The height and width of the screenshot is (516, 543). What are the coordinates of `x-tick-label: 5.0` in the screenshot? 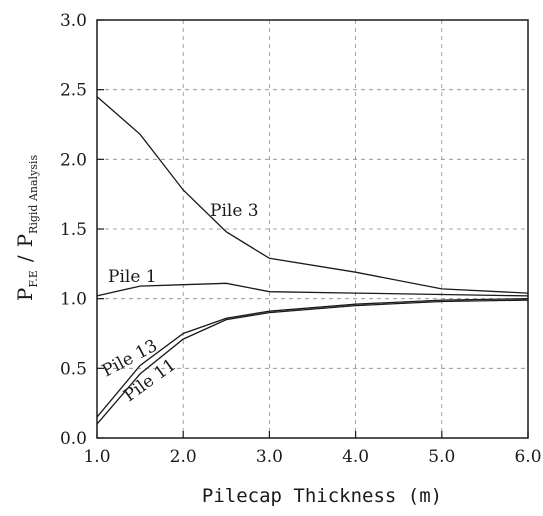 It's located at (441, 457).